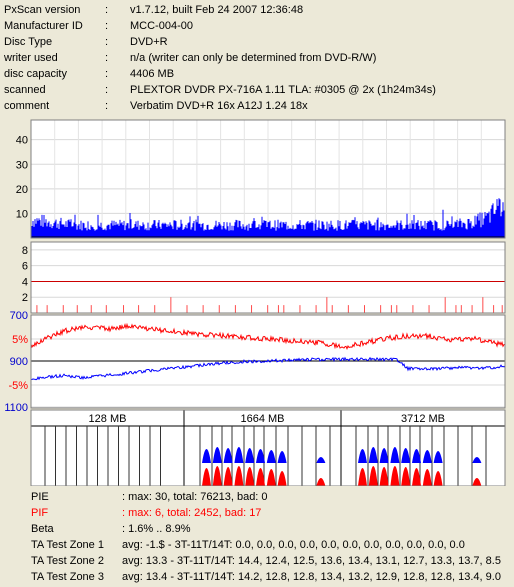  What do you see at coordinates (152, 74) in the screenshot?
I see `header-value: 4406 MB` at bounding box center [152, 74].